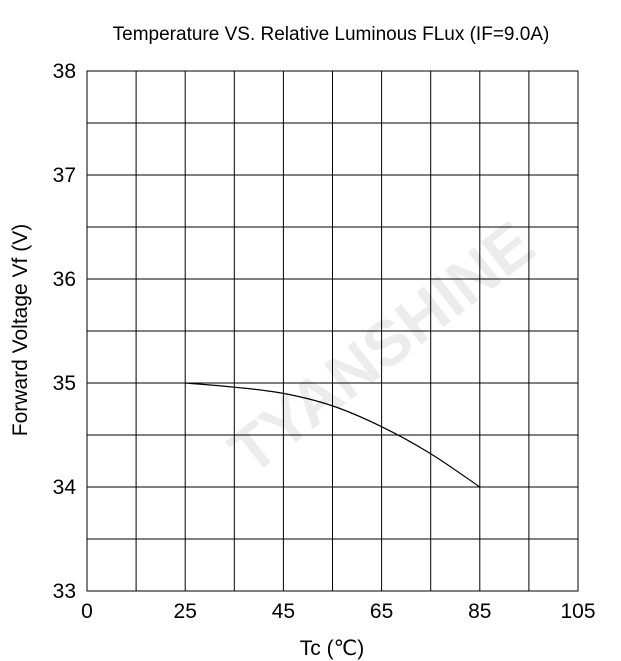  I want to click on series-line, so click(333, 435).